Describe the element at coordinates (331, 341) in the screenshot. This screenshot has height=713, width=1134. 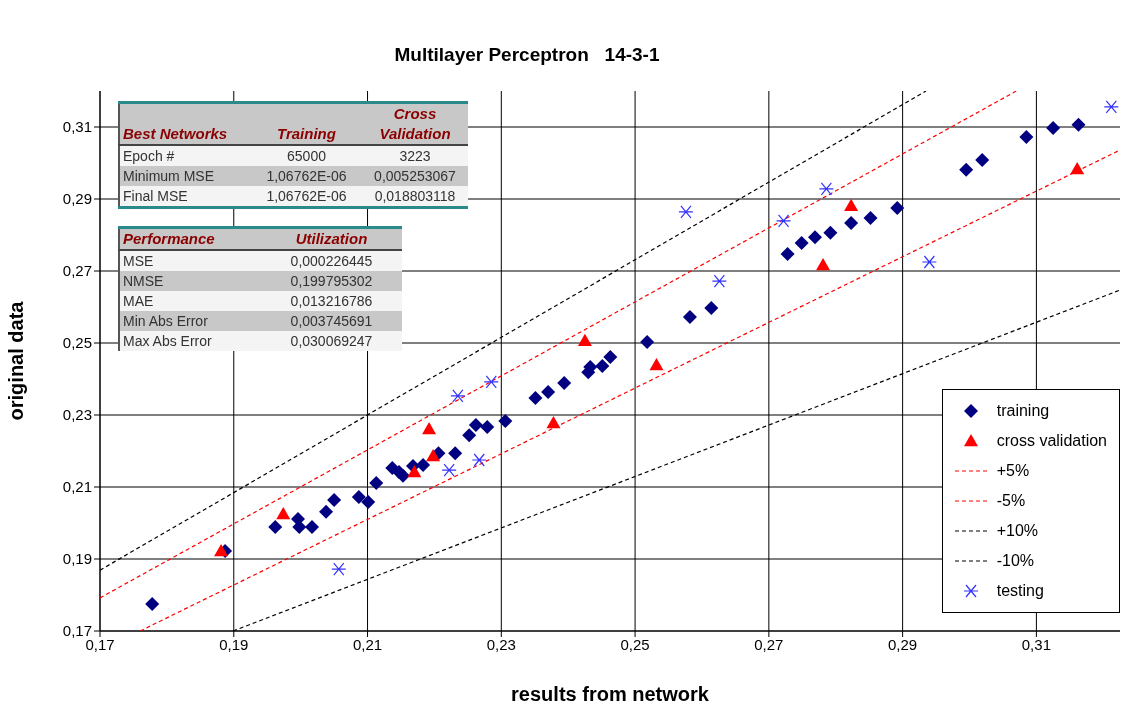
I see `annotation: 0,030069247` at that location.